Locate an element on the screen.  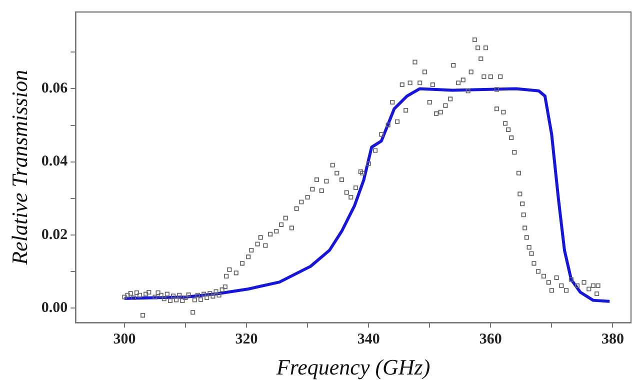
x-tick-label: 360 is located at coordinates (490, 339).